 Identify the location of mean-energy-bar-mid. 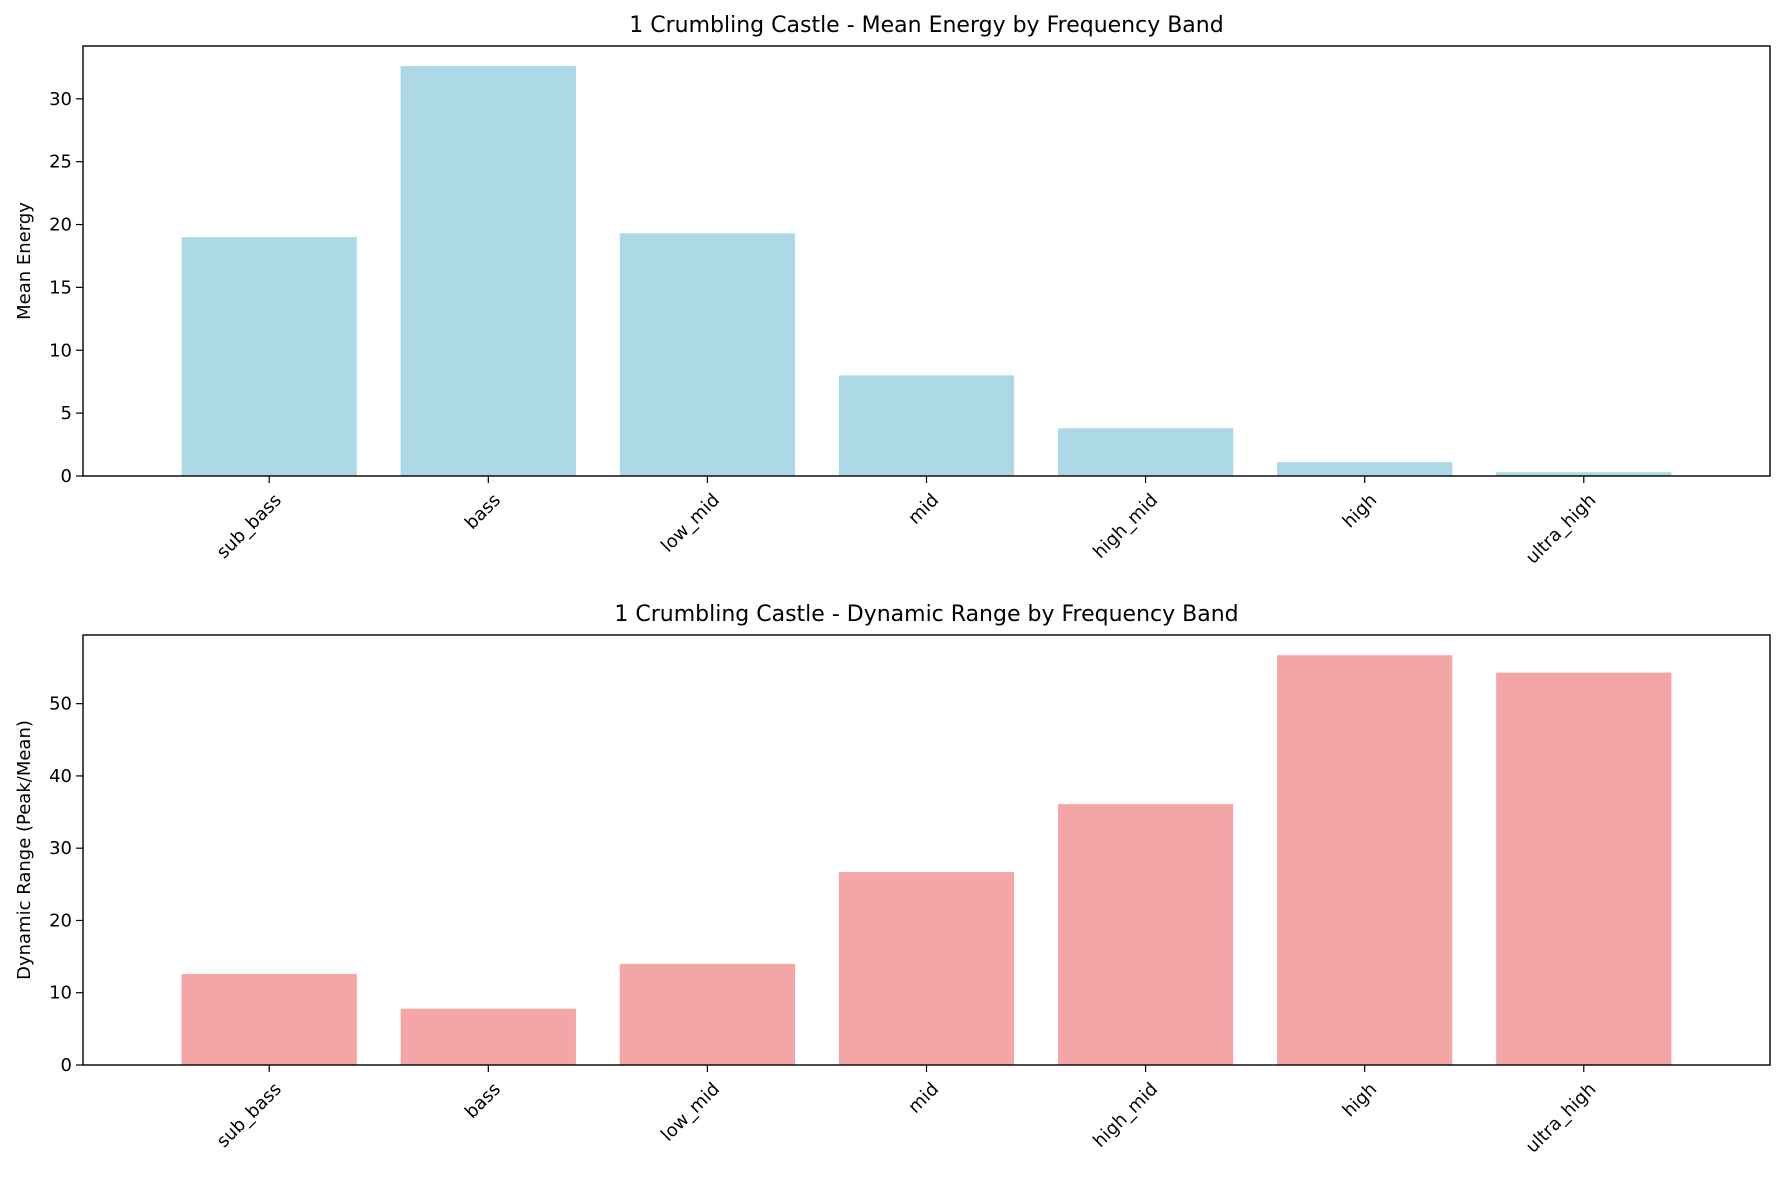
(926, 425).